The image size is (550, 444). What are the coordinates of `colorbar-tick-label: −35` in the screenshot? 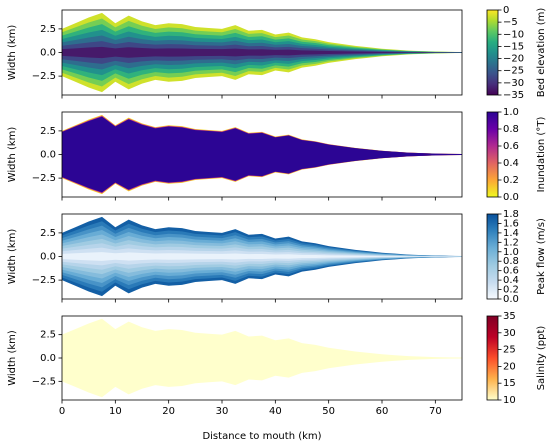 It's located at (513, 95).